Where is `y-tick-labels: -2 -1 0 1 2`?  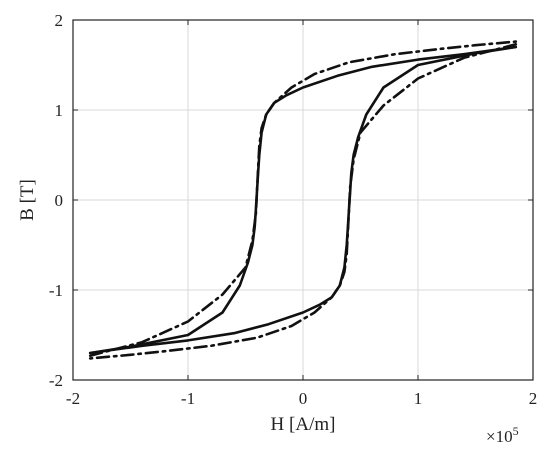
y-tick-labels: -2 -1 0 1 2 is located at coordinates (56, 200).